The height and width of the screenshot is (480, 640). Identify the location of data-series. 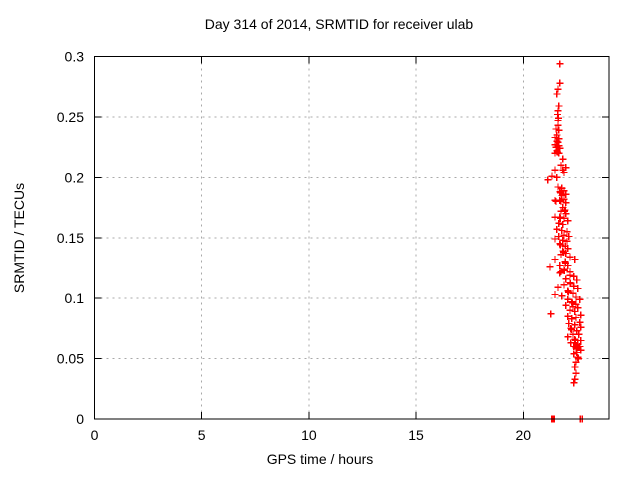
(565, 241).